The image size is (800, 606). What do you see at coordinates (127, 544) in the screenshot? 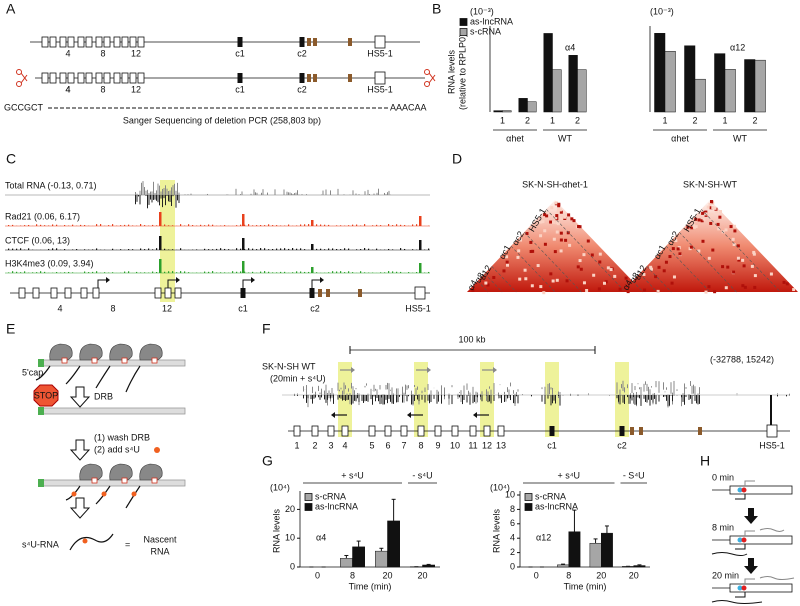
I see `label: =` at bounding box center [127, 544].